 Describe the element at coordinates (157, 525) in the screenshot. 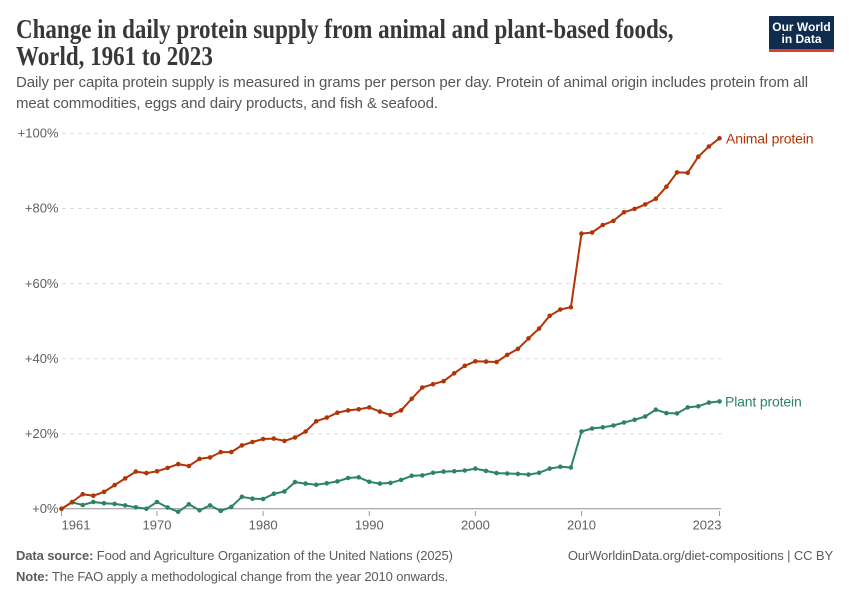

I see `svg-text: 1970` at that location.